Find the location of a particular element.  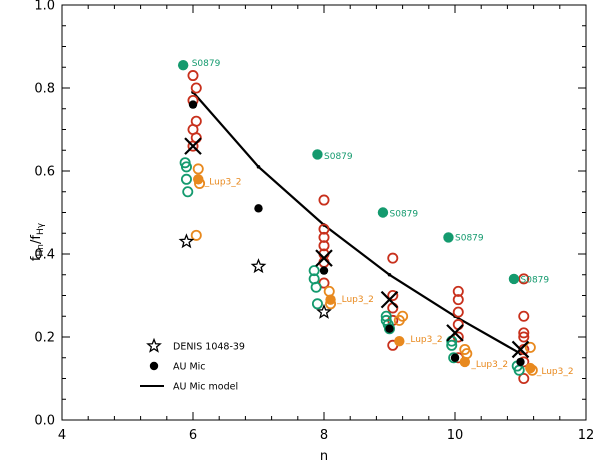

y-axis-title-main: f is located at coordinates (36, 258).